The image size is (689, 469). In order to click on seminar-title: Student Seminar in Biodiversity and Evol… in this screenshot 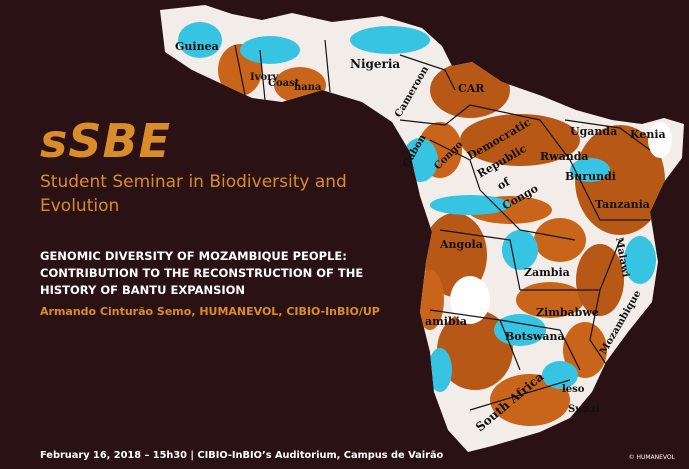, I will do `click(205, 194)`.